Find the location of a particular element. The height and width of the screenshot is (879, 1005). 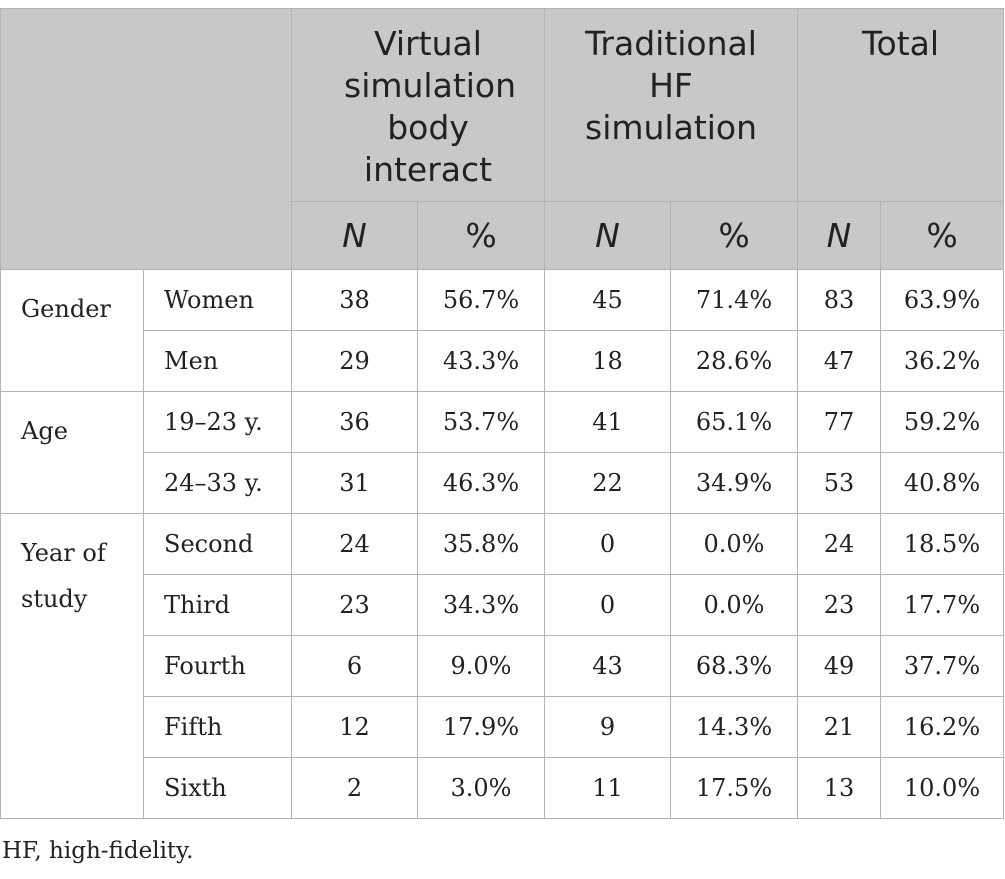

header-group-total: Total is located at coordinates (901, 105).